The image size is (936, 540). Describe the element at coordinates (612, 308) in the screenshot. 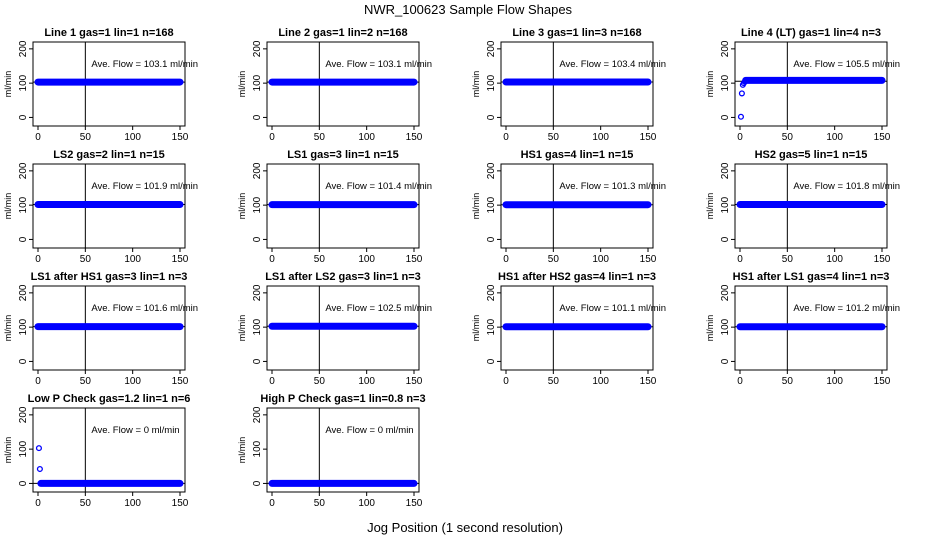

I see `average-annotation: Ave. Flow = 101.1 ml/min` at that location.